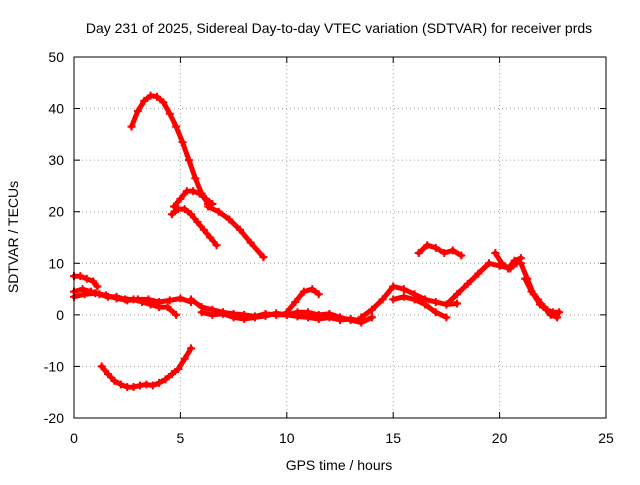  Describe the element at coordinates (393, 438) in the screenshot. I see `x-tick-label: 15` at that location.